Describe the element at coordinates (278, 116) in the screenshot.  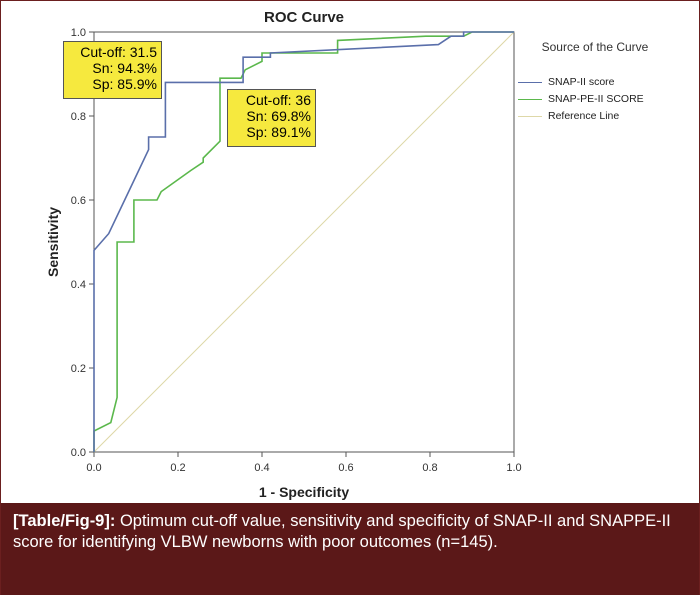
I see `callout-line: Sn: 69.8%` at that location.